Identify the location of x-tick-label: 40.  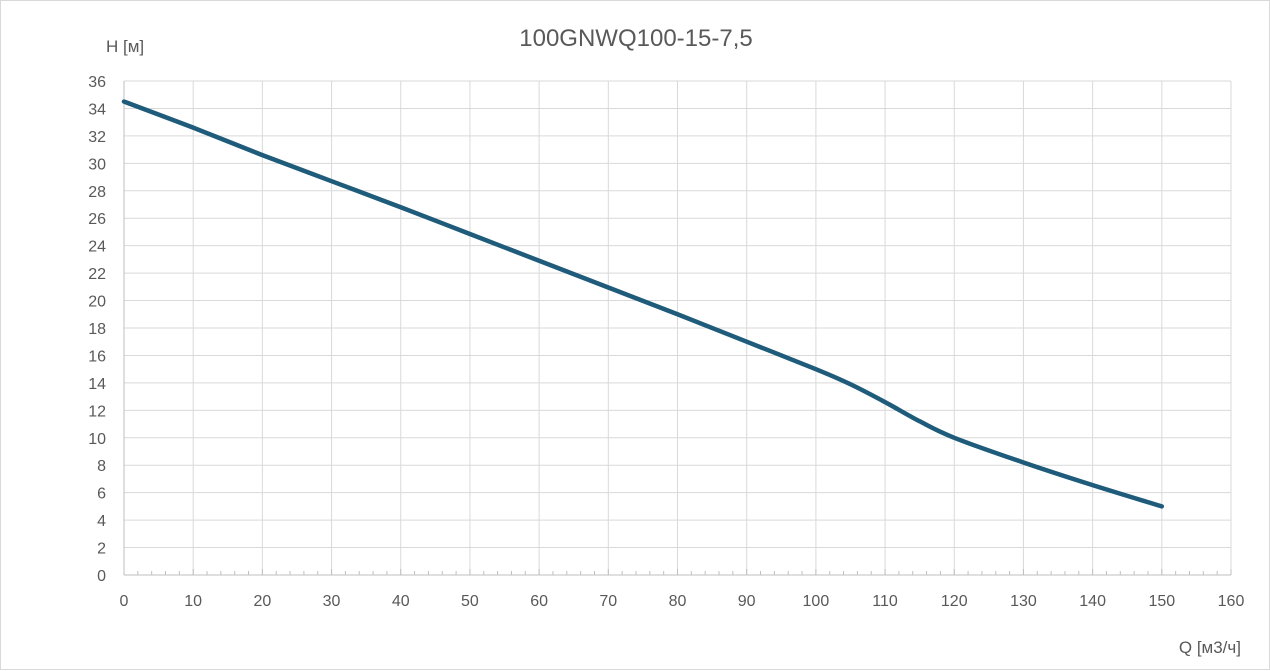
(401, 601).